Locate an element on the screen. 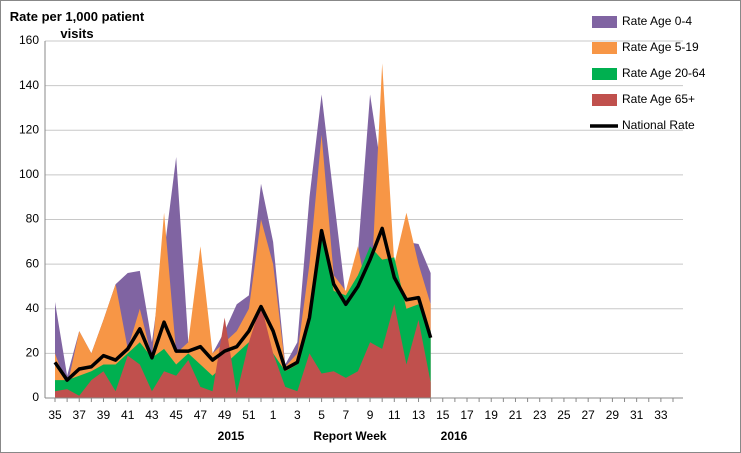 This screenshot has width=741, height=453. y-tick-label: 160 is located at coordinates (29, 40).